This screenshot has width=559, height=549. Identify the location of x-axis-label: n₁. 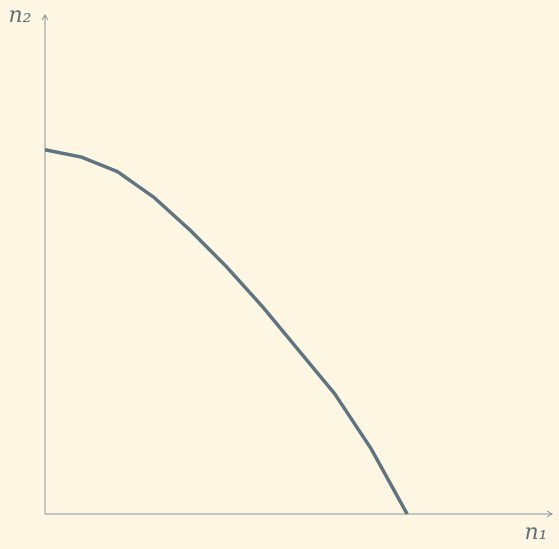
(536, 532).